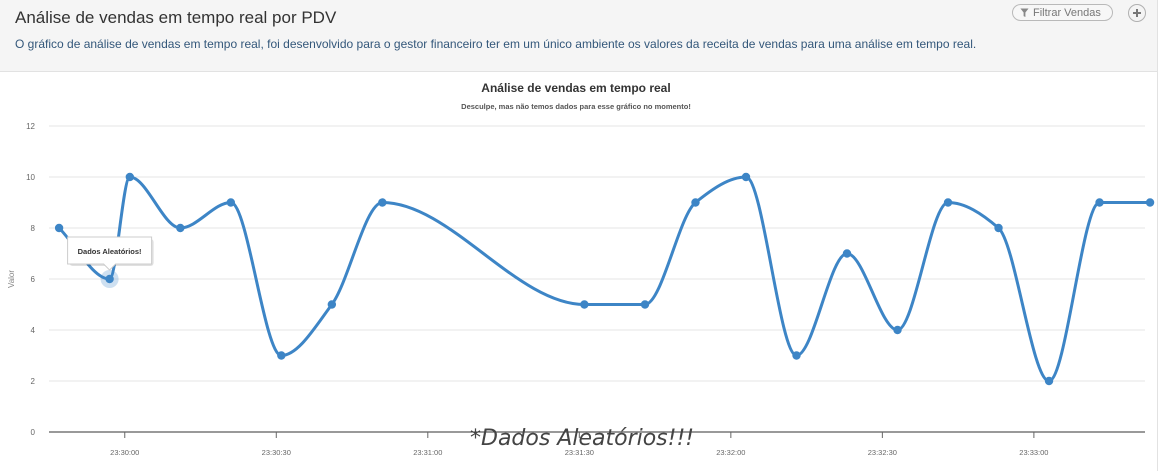 This screenshot has width=1171, height=471. I want to click on y-tick-label: 8, so click(33, 228).